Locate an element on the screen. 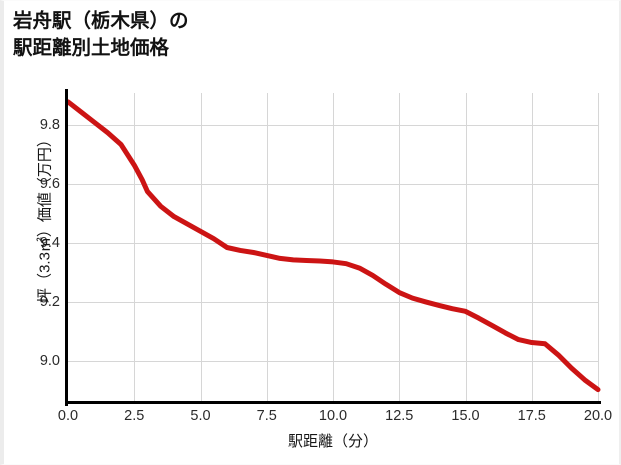 This screenshot has height=465, width=621. x-axis-spine is located at coordinates (333, 402).